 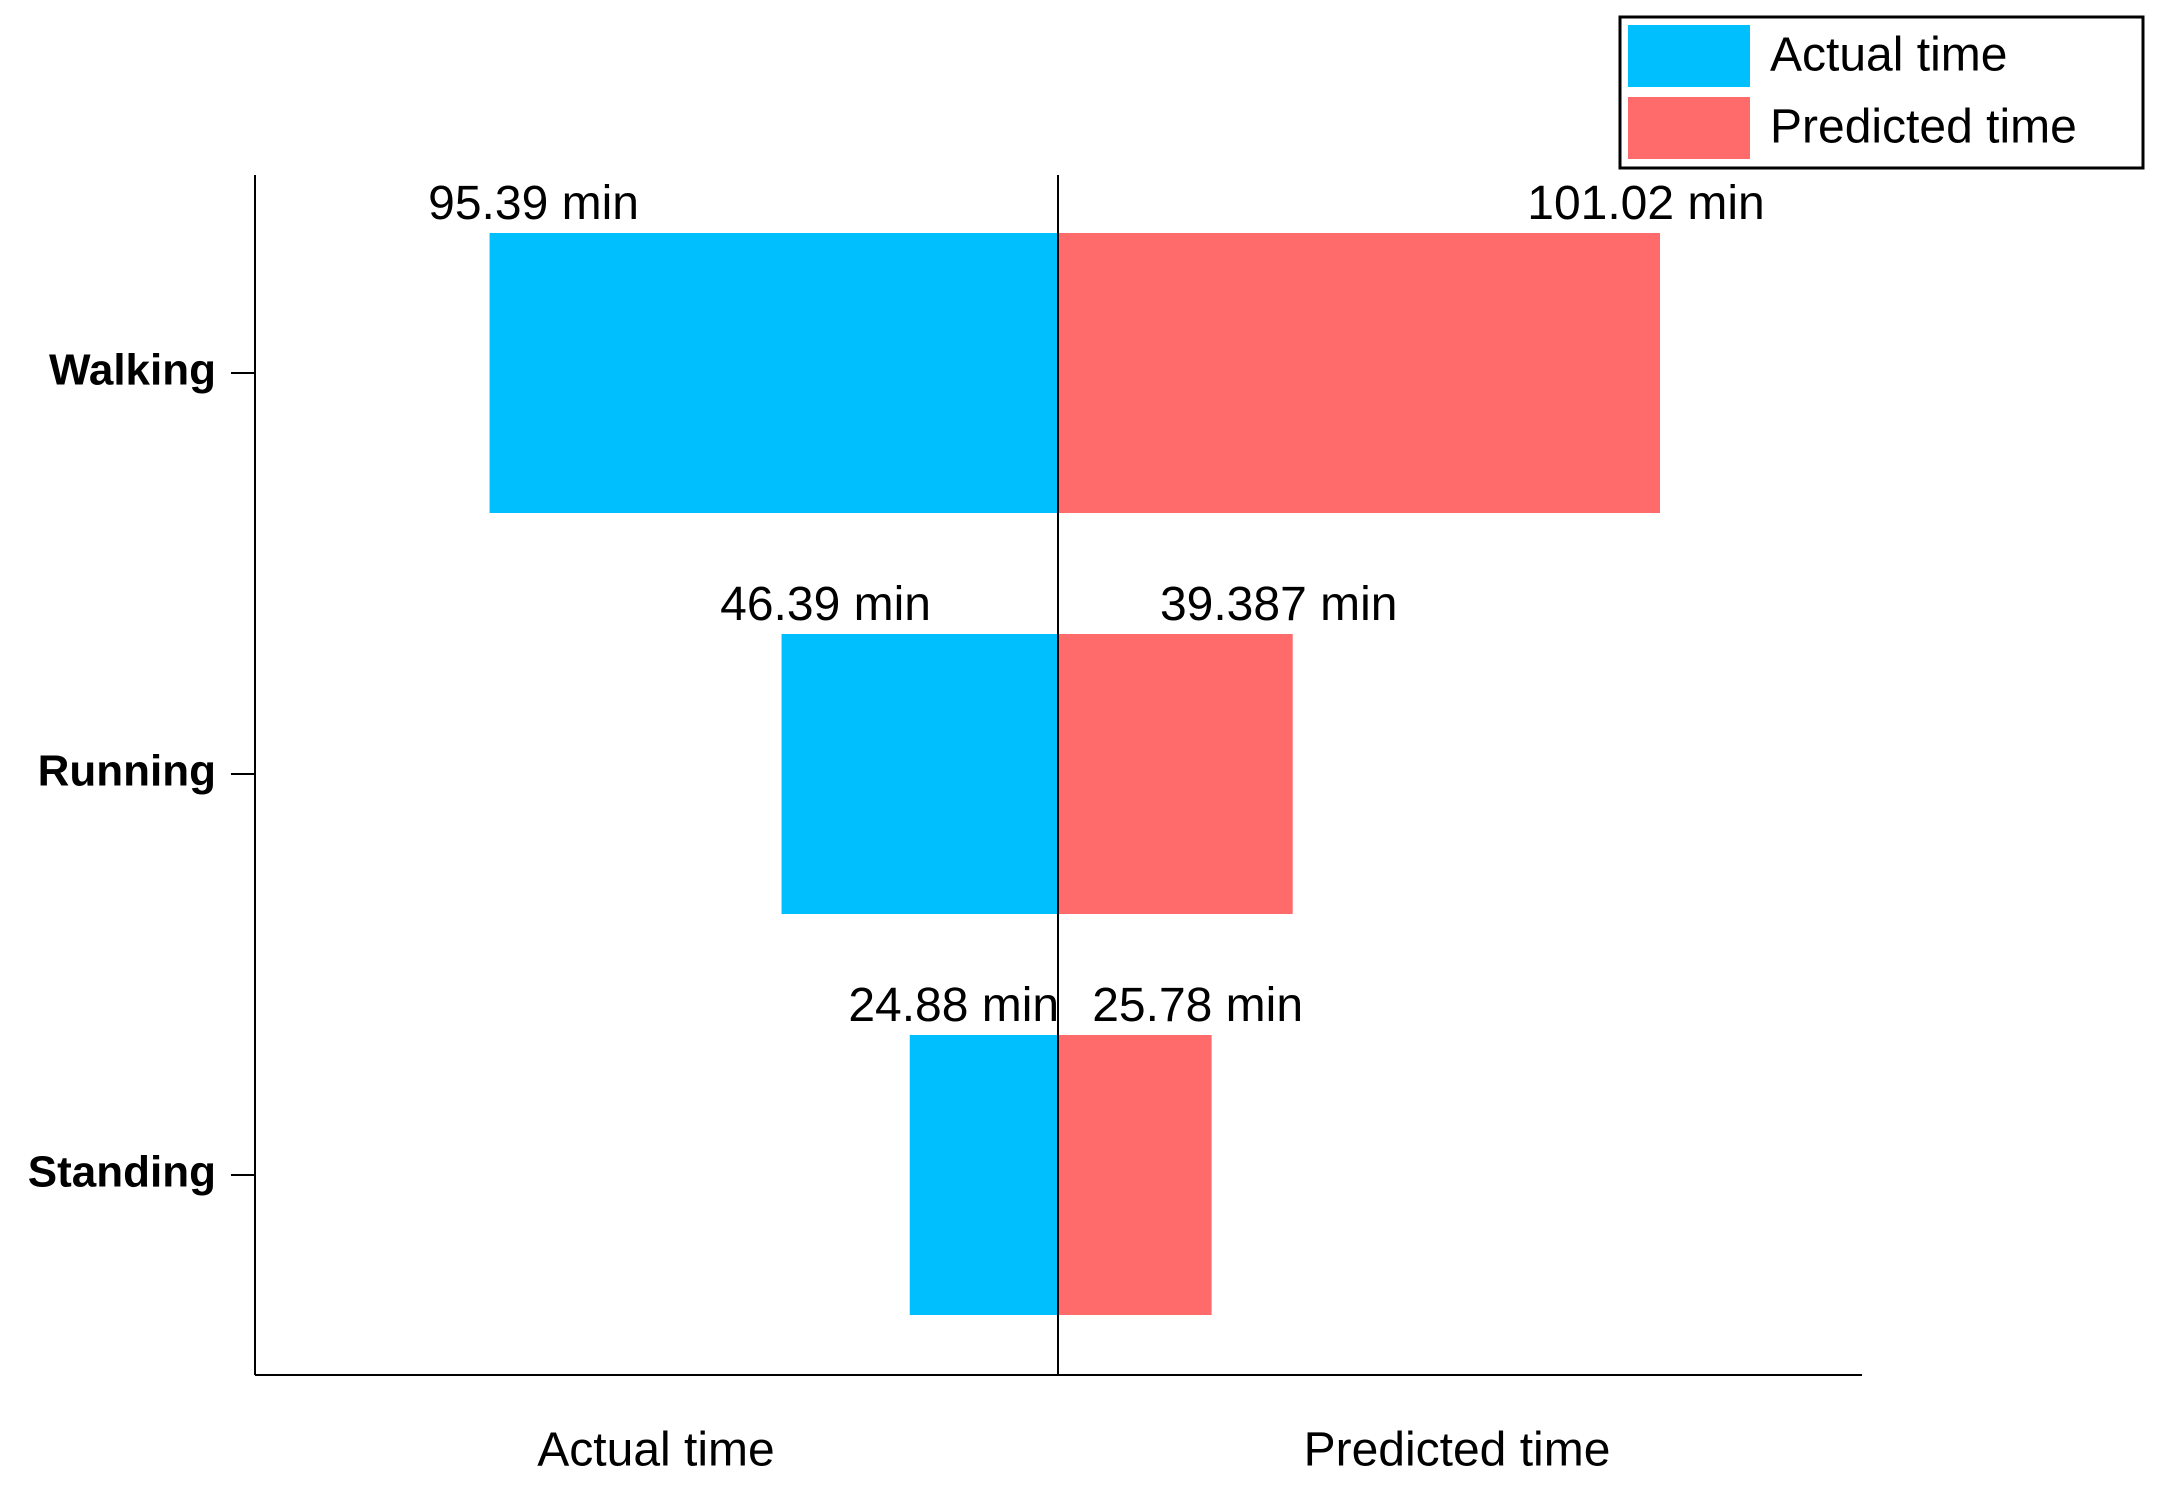 I want to click on category-label: Standing, so click(x=122, y=1172).